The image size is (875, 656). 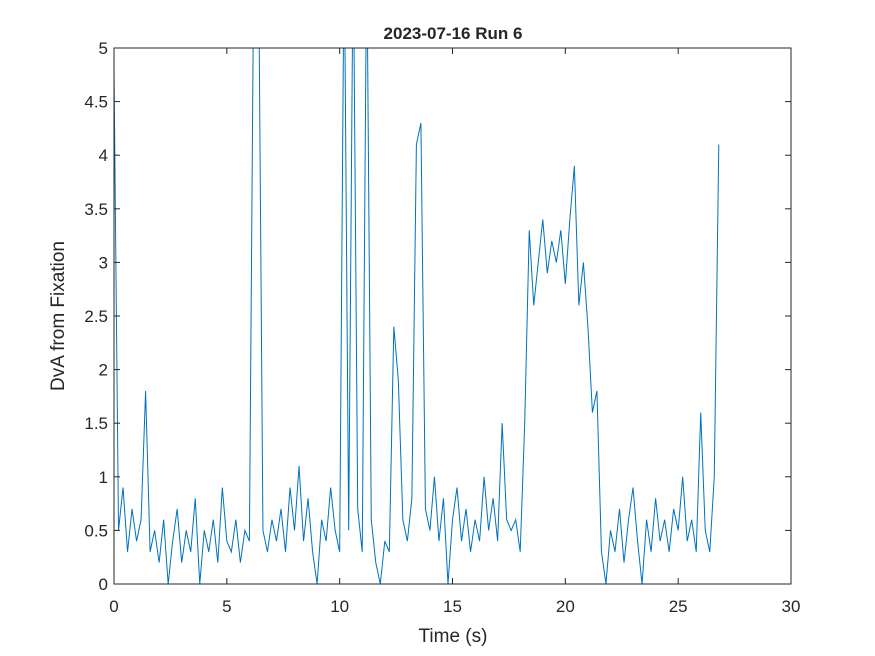 I want to click on y-tick-label: 0, so click(x=103, y=584).